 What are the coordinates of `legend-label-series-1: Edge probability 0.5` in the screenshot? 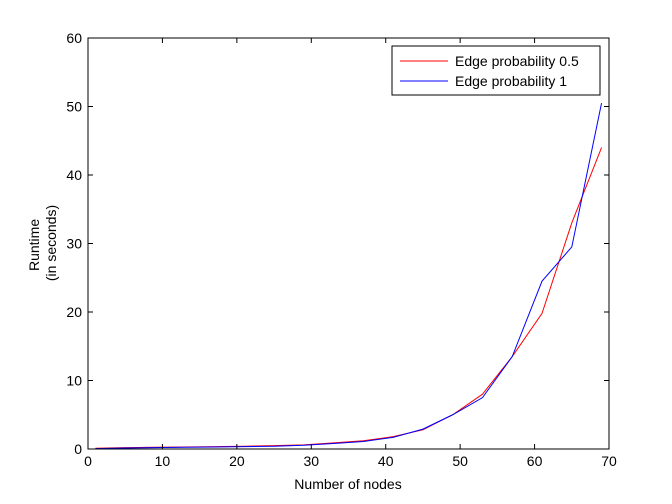 It's located at (517, 61).